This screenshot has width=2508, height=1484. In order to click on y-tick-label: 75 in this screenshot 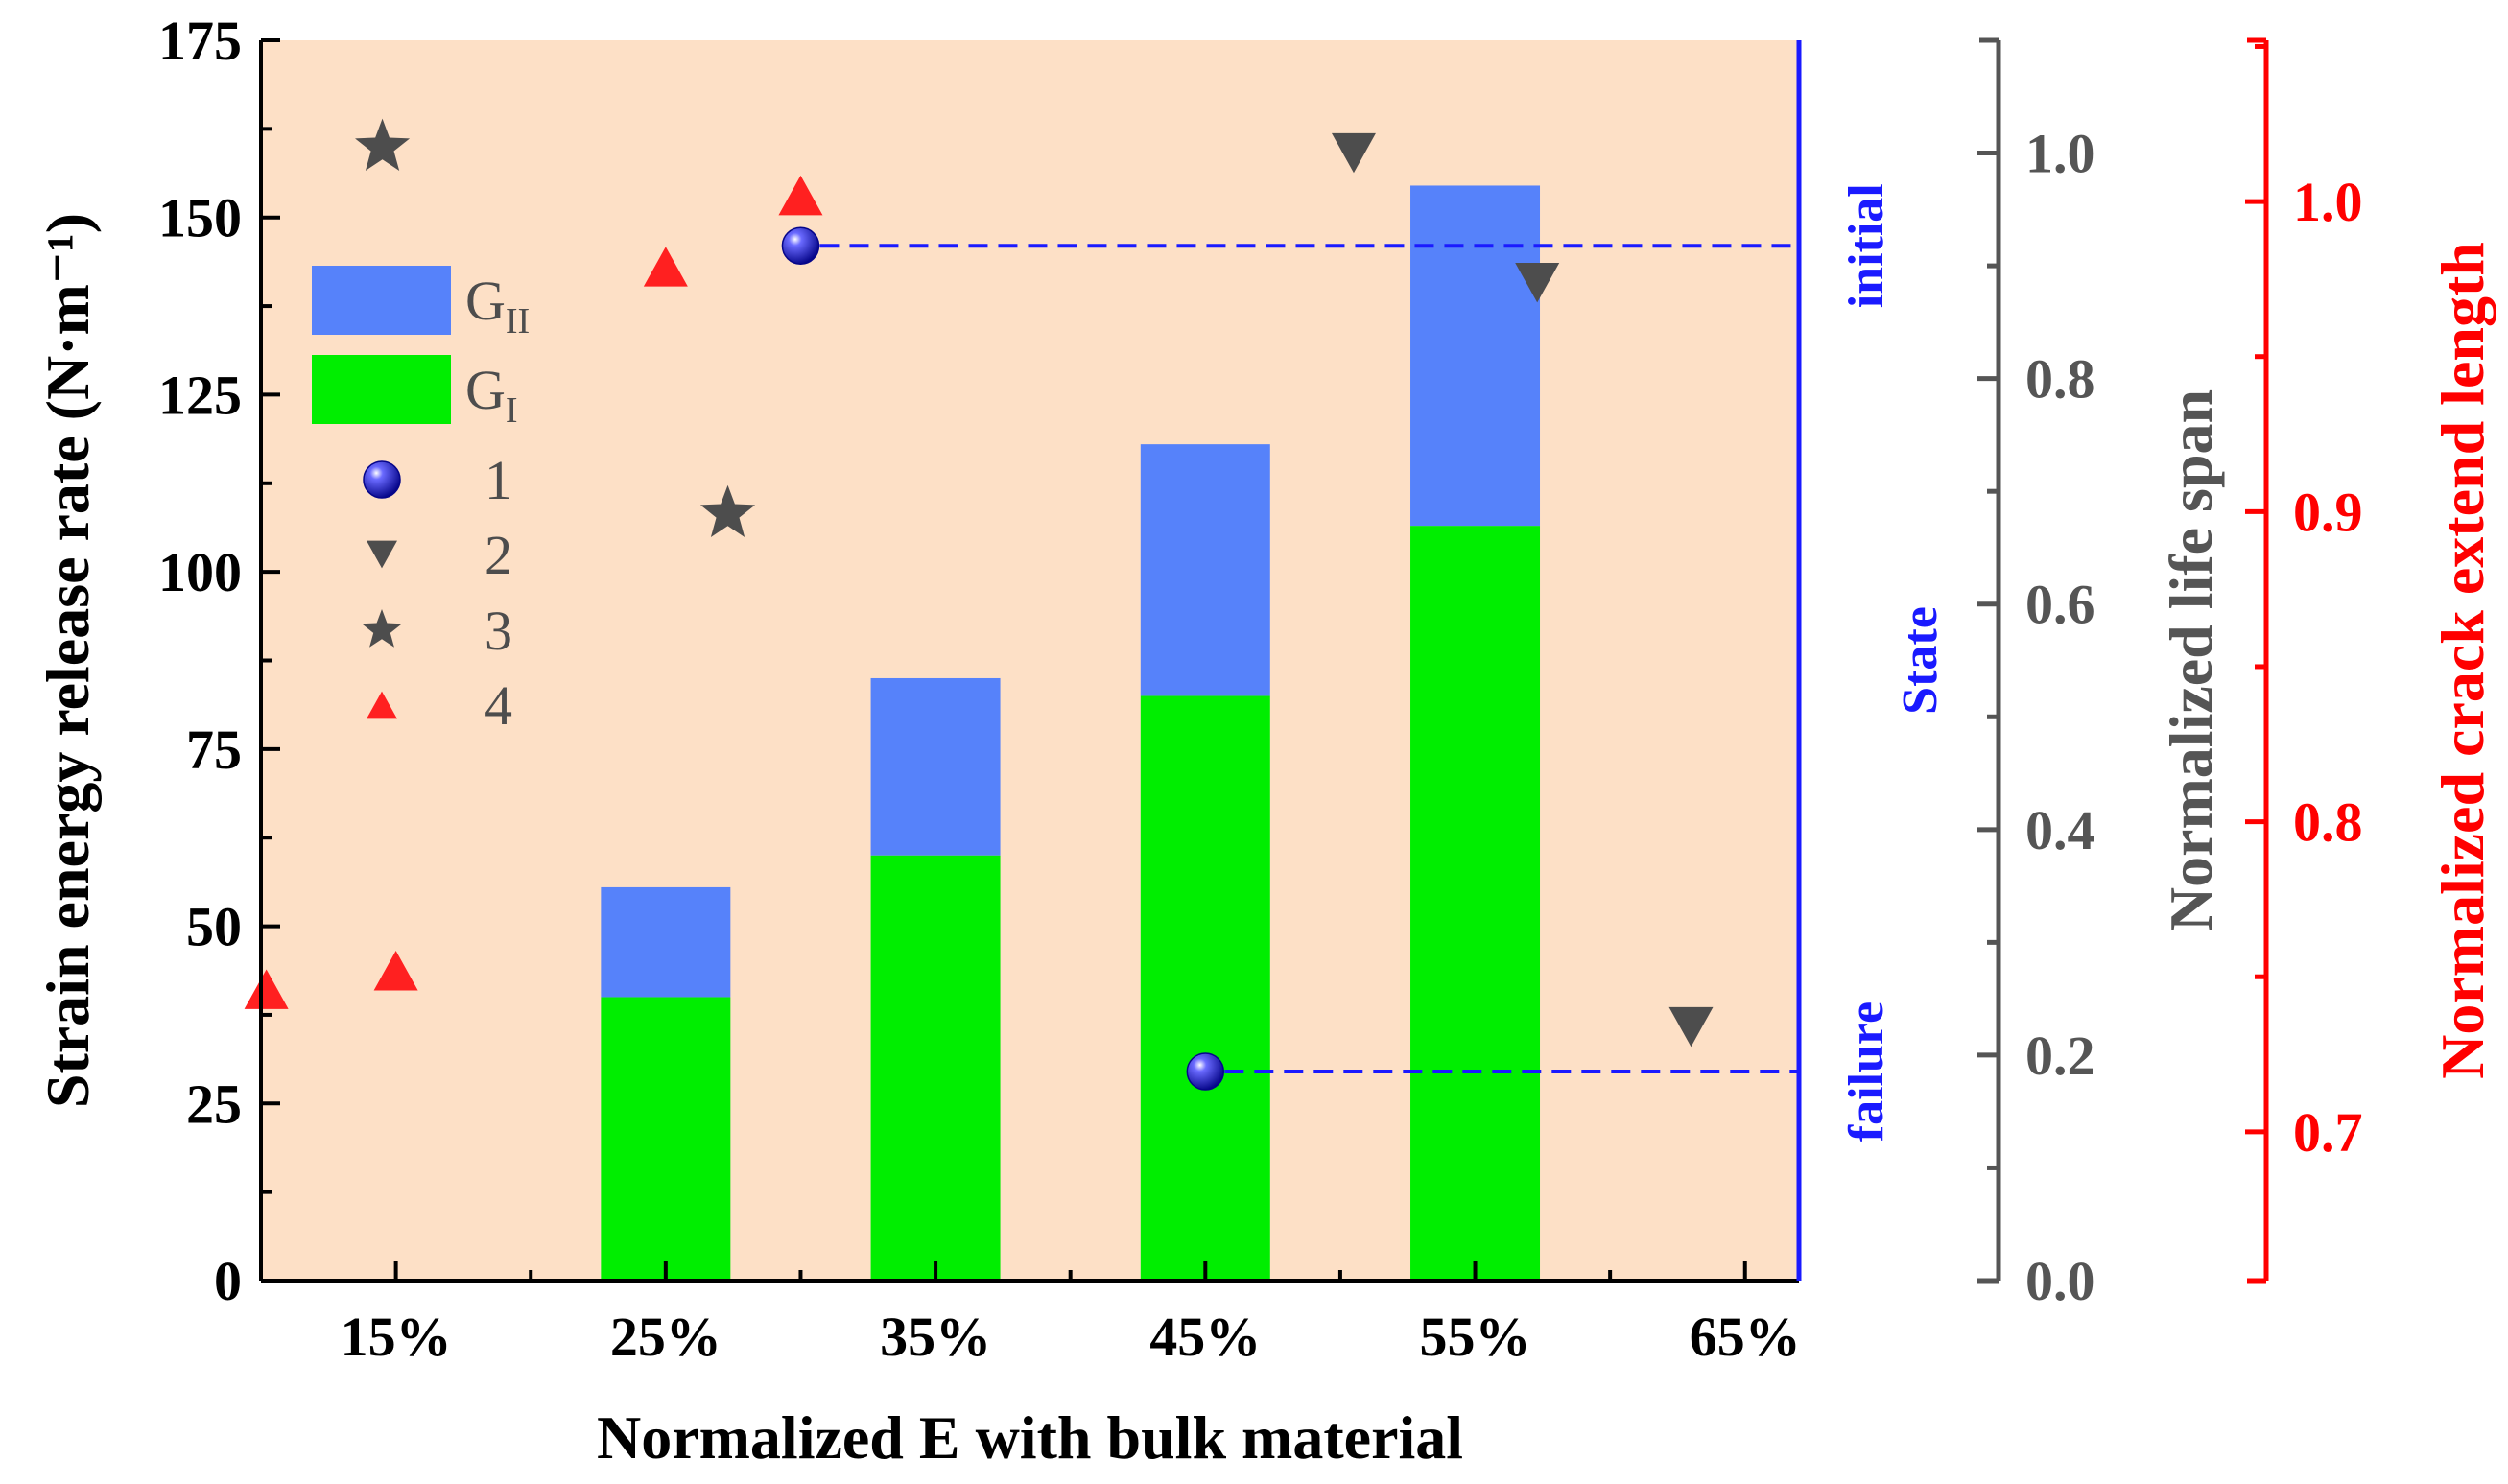, I will do `click(214, 749)`.